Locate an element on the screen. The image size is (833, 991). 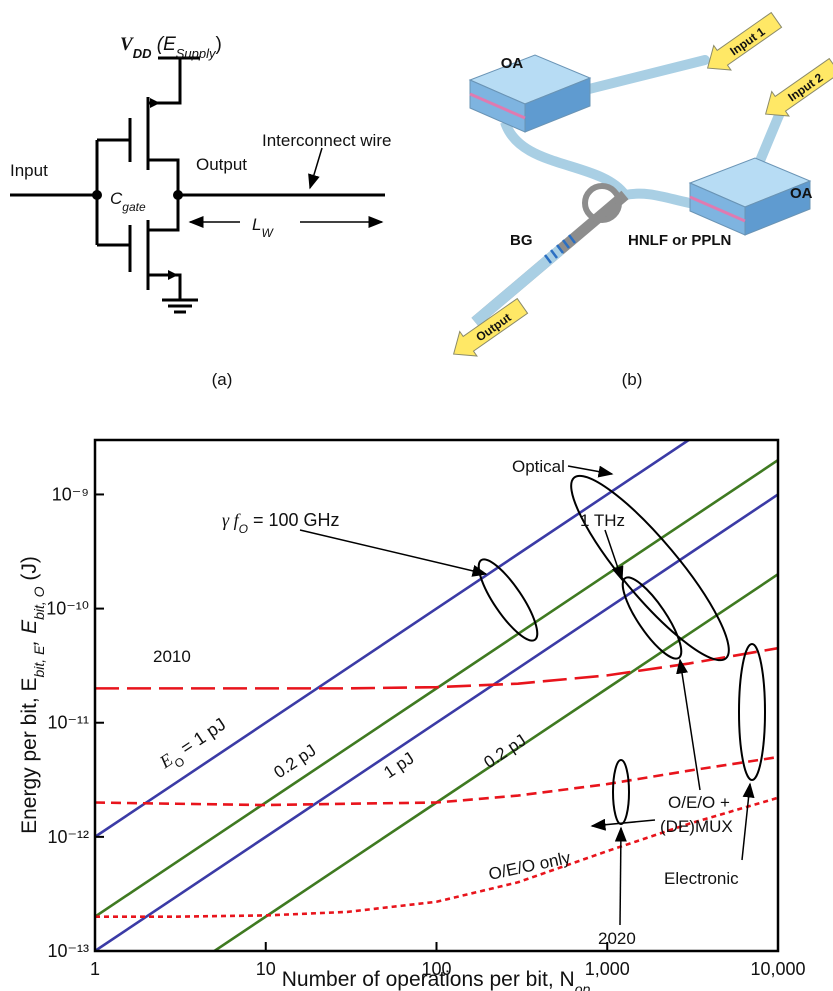
annotation-text: O/E/O only is located at coordinates (530, 866).